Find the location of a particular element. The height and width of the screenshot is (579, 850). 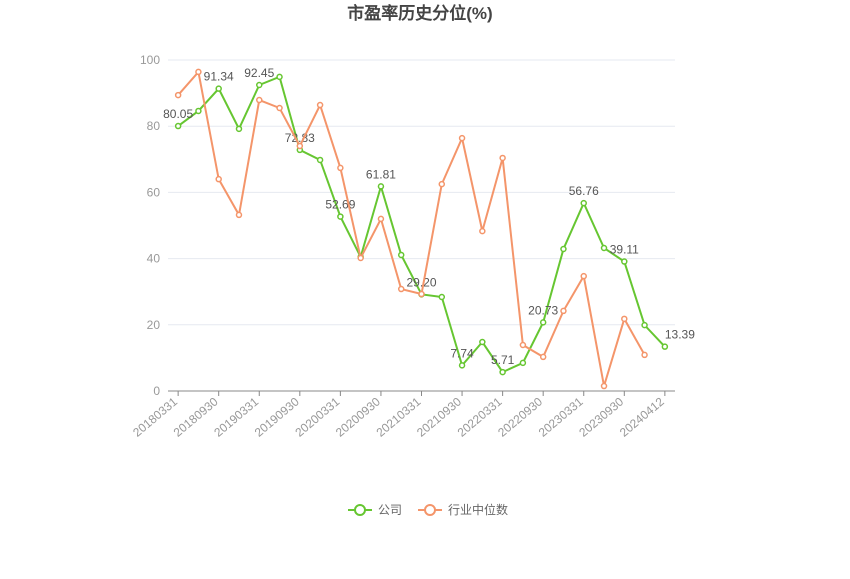

data-label: 92.45 is located at coordinates (259, 73).